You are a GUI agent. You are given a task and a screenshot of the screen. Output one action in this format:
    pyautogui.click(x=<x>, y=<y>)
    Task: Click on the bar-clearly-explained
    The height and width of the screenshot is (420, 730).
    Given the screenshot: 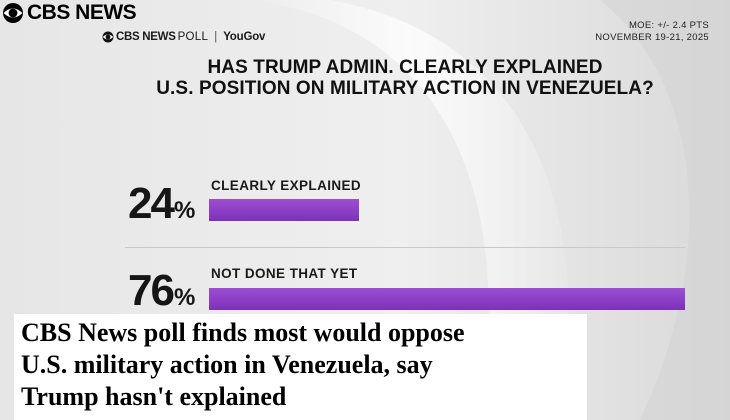 What is the action you would take?
    pyautogui.click(x=284, y=210)
    